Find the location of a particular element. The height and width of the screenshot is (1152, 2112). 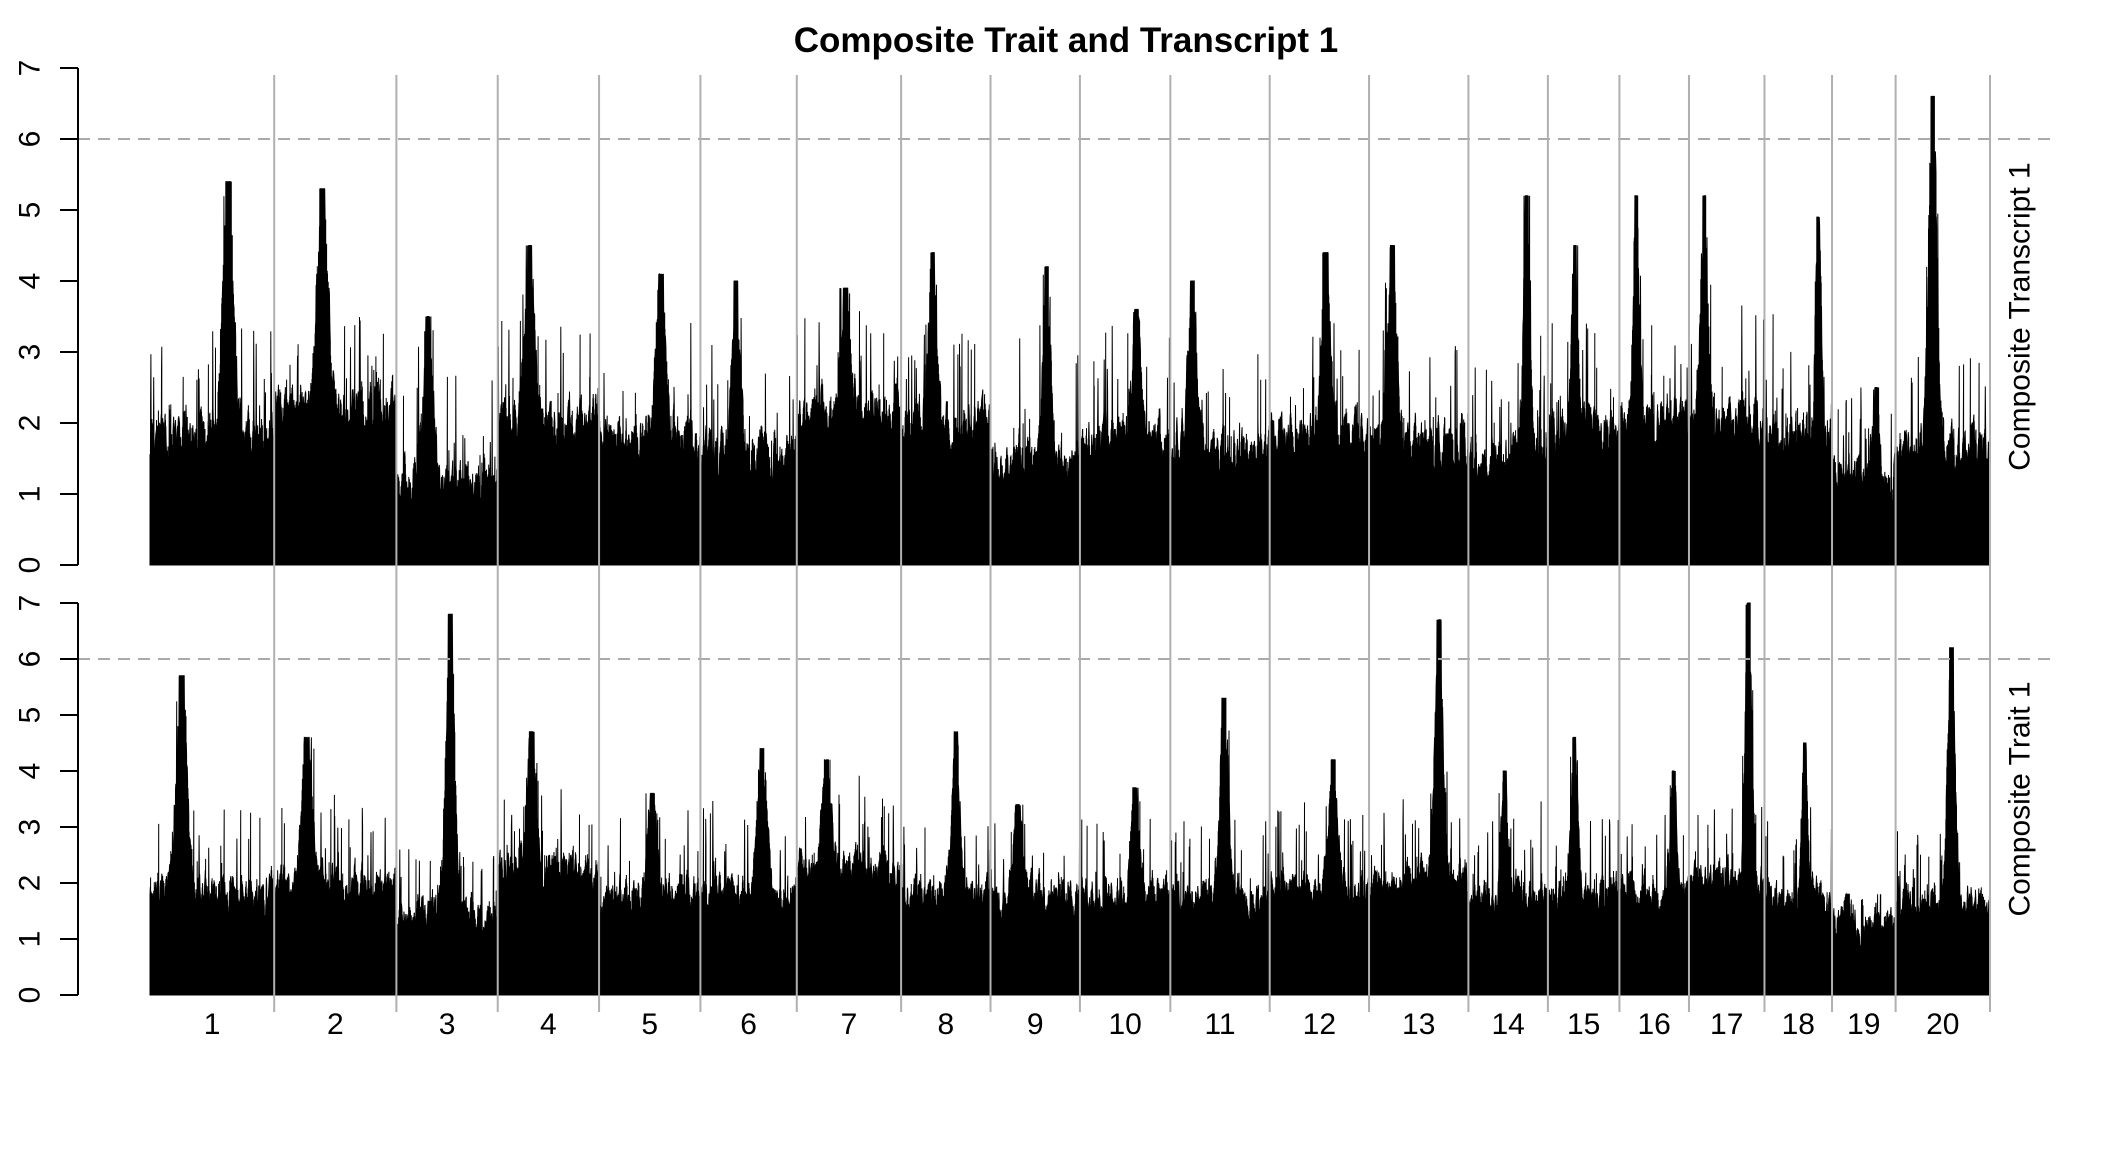

x-tick-label: 1 is located at coordinates (212, 1024).